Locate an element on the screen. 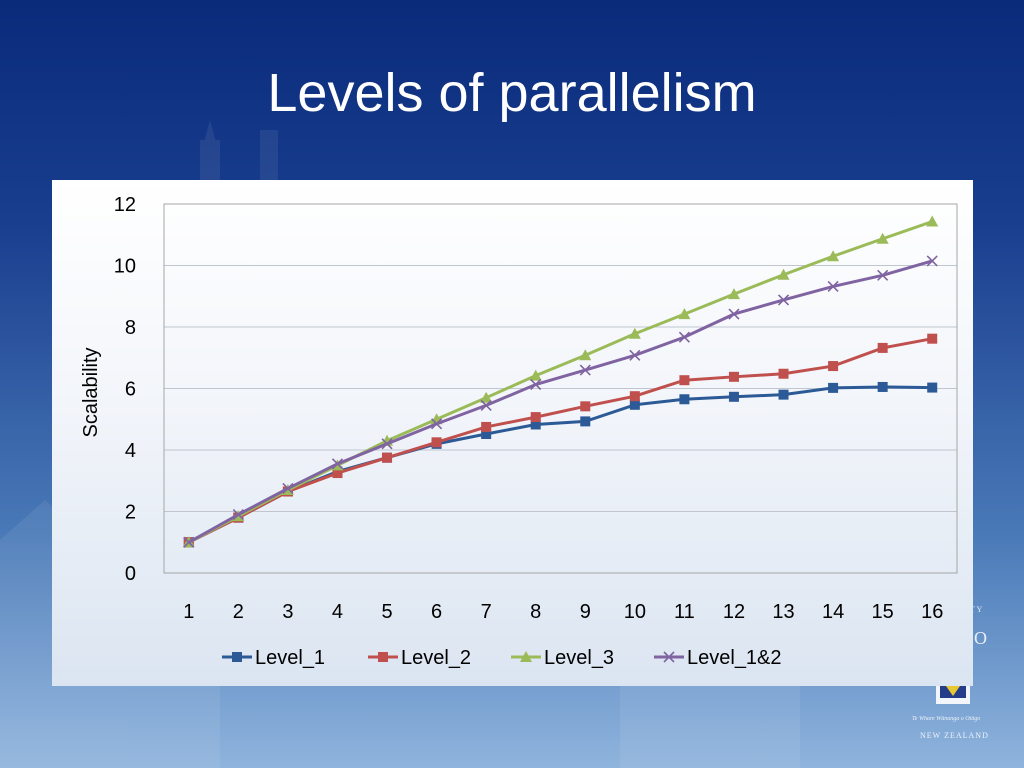 The image size is (1024, 768). x-axis-ticks: 1 2 3 4 5 6 7 8 9 10 11 12 13 14 15 16 is located at coordinates (563, 612).